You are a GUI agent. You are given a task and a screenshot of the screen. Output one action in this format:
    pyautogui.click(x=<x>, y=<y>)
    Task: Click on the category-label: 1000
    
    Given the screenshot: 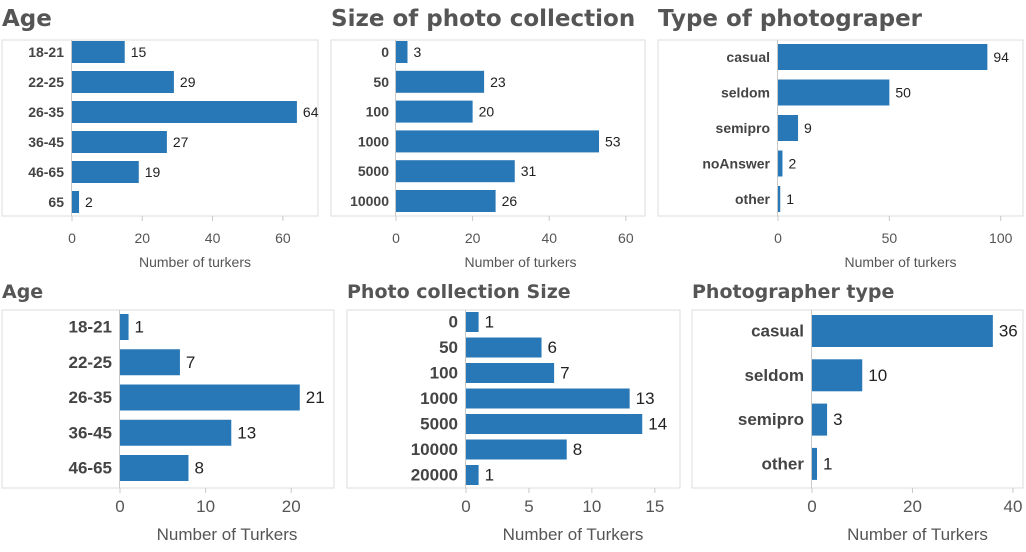 What is the action you would take?
    pyautogui.click(x=373, y=141)
    